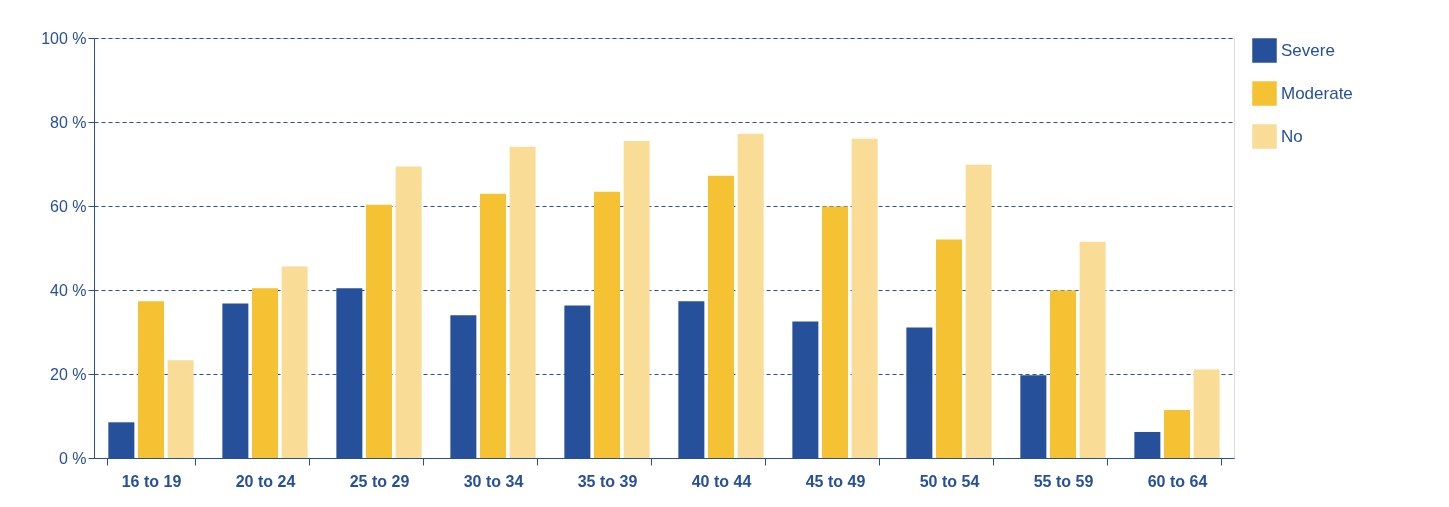 Image resolution: width=1449 pixels, height=507 pixels. I want to click on x-tick-label: 35 to 39, so click(607, 481).